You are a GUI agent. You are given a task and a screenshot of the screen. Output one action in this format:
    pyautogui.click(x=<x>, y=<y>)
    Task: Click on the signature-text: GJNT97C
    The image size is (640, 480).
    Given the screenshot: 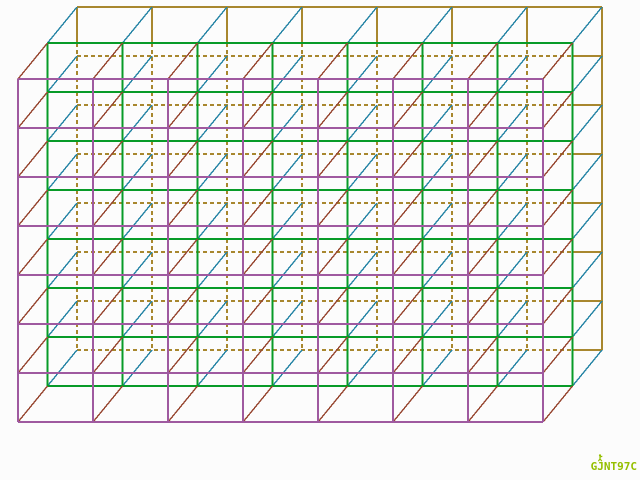 What is the action you would take?
    pyautogui.click(x=613, y=466)
    